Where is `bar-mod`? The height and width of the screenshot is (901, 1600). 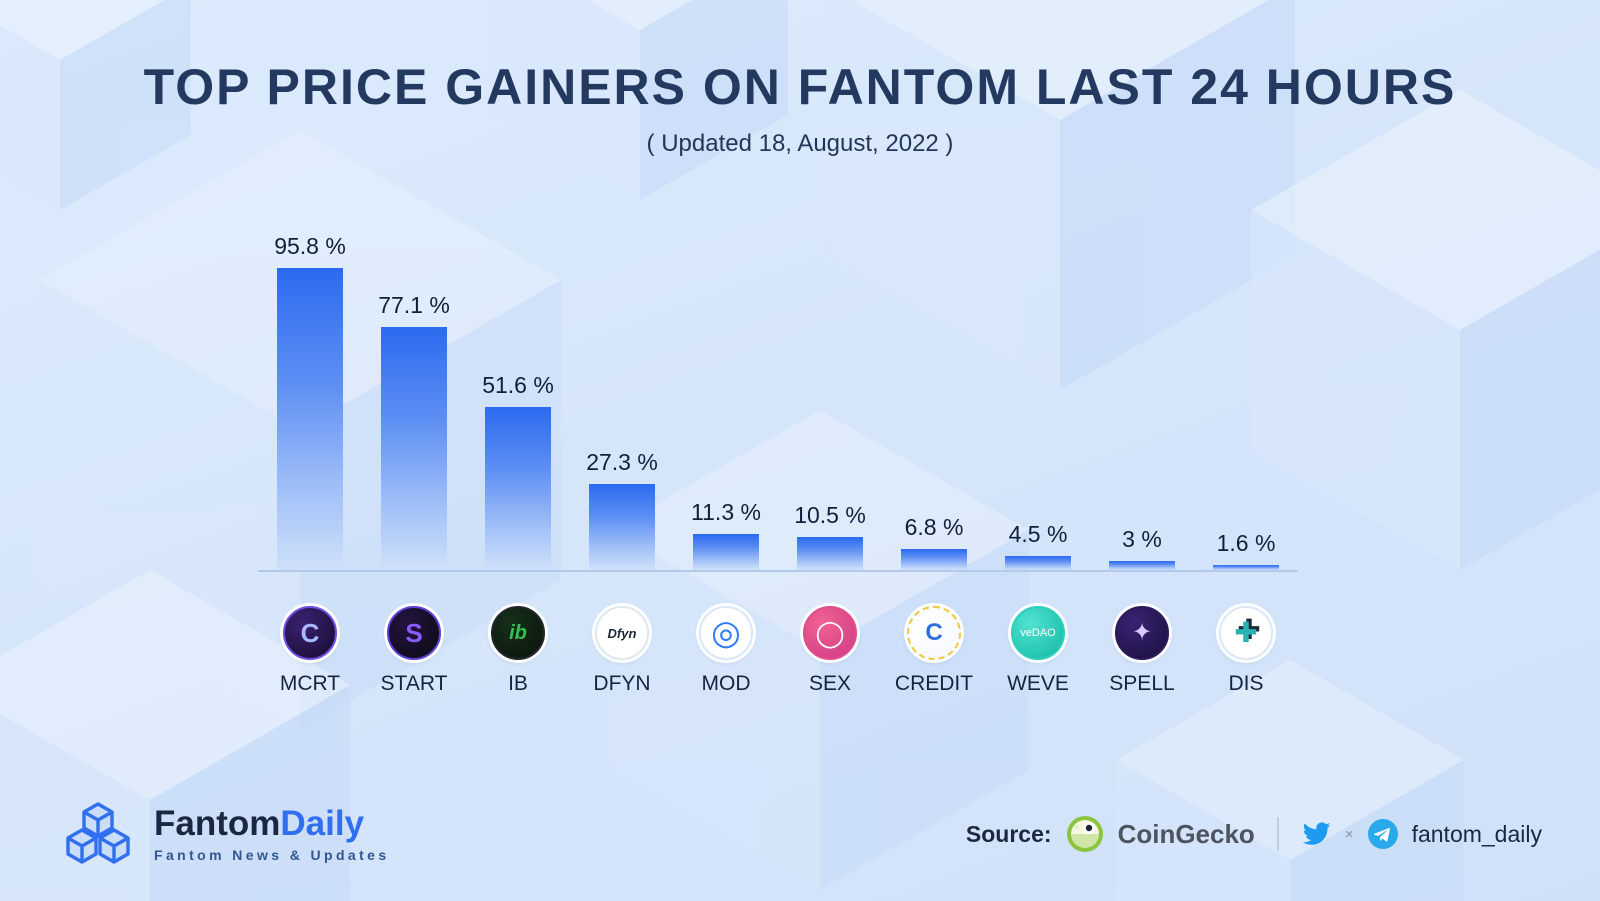
bar-mod is located at coordinates (726, 552).